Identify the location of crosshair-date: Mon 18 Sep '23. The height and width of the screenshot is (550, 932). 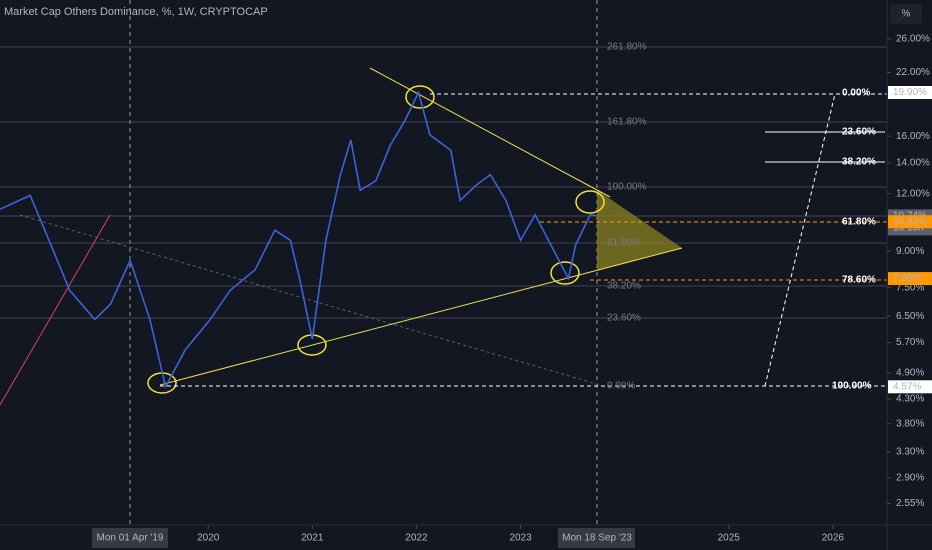
(597, 538).